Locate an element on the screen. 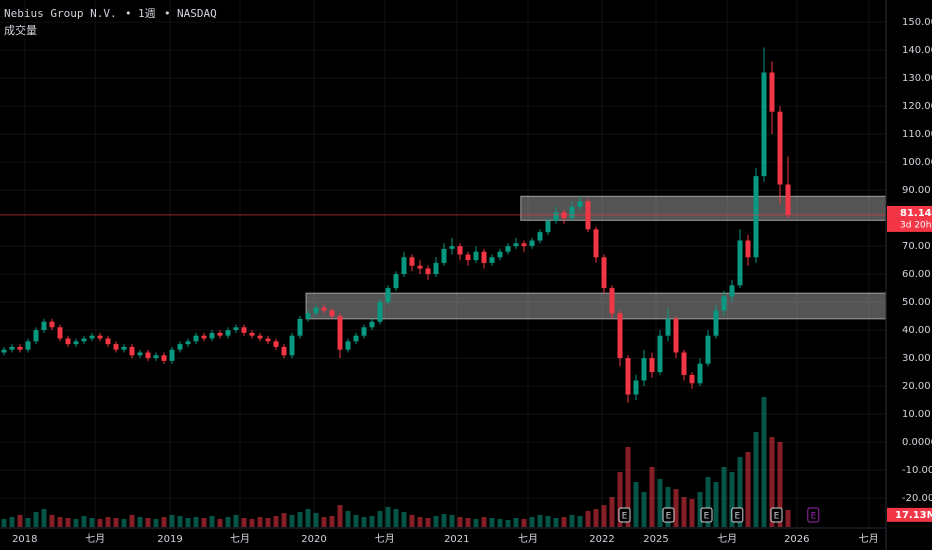 Image resolution: width=932 pixels, height=550 pixels. x-tick-label: 2026 is located at coordinates (796, 539).